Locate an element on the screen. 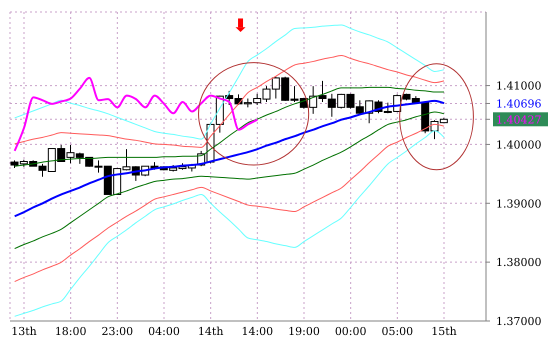 The height and width of the screenshot is (349, 558). y-tick-label: 1.37000 is located at coordinates (519, 321).